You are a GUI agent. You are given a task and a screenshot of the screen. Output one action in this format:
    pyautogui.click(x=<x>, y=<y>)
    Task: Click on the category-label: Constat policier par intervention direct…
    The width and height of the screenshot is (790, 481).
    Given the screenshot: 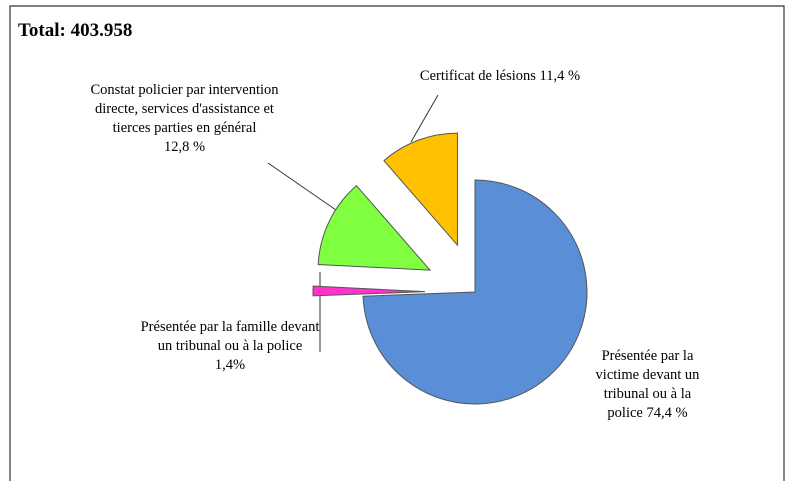 What is the action you would take?
    pyautogui.click(x=184, y=109)
    